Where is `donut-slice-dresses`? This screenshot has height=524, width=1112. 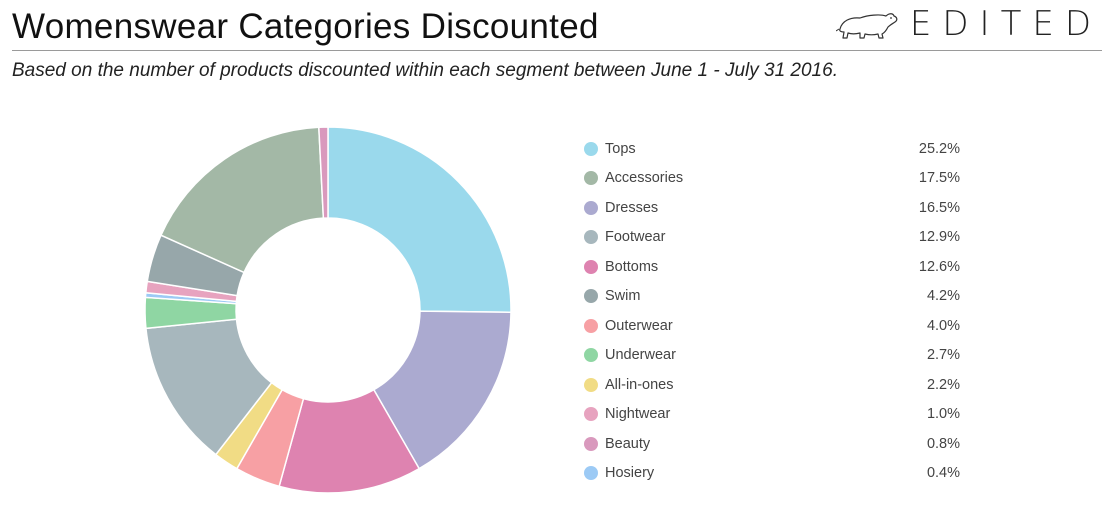
donut-slice-dresses is located at coordinates (442, 390).